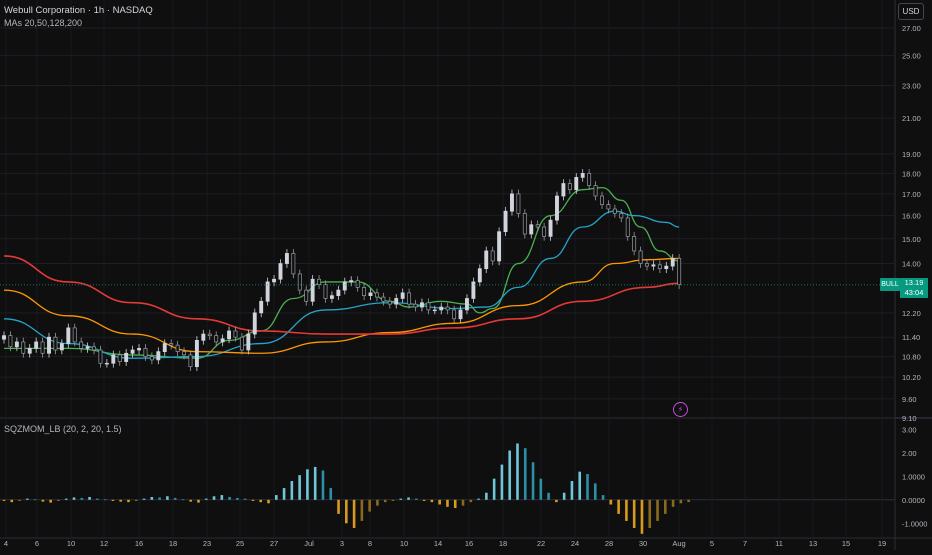  Describe the element at coordinates (911, 154) in the screenshot. I see `y-tick-label: 19.00` at that location.